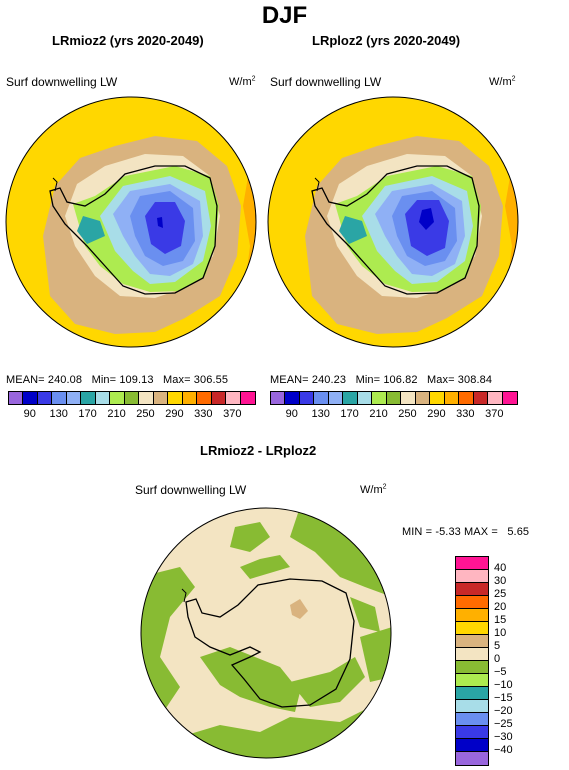 The image size is (569, 770). What do you see at coordinates (131, 222) in the screenshot?
I see `map-lrmioz2` at bounding box center [131, 222].